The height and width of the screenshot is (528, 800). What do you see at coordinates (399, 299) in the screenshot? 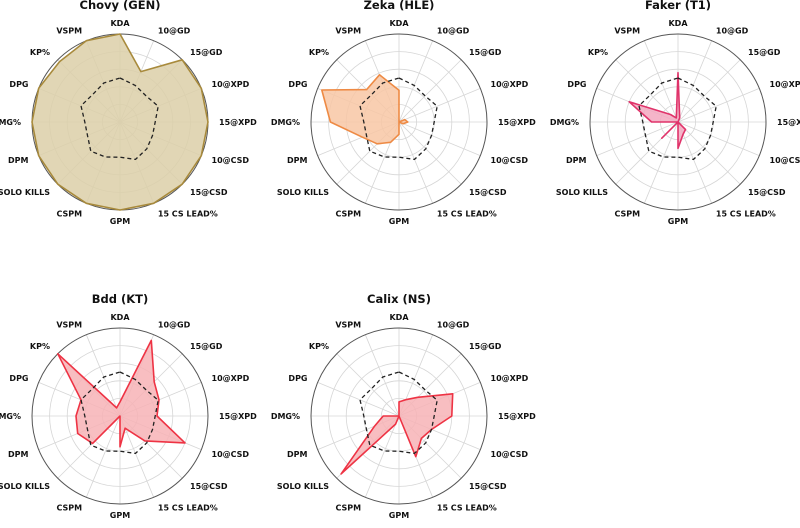
I see `chart-title: Calix (NS)` at bounding box center [399, 299].